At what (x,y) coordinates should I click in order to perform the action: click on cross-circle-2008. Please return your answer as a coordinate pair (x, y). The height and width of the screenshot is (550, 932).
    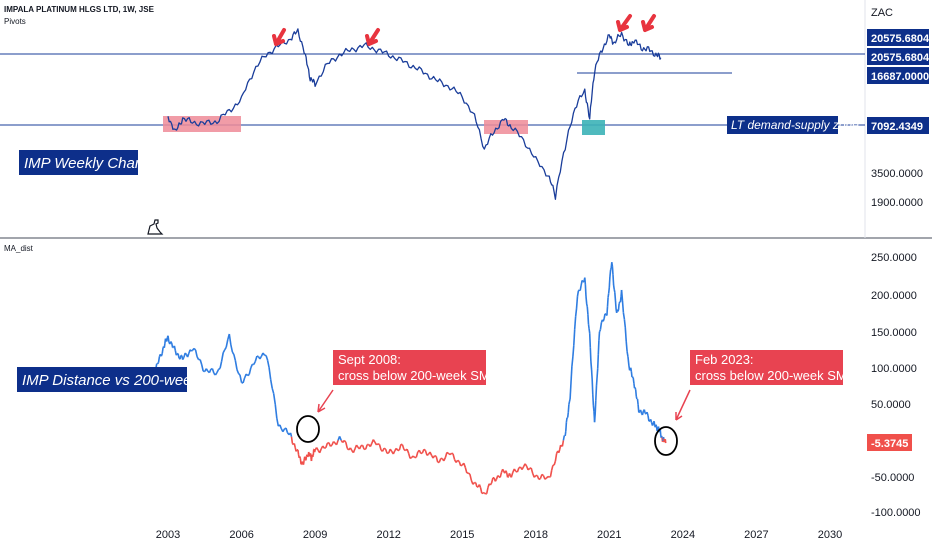
    Looking at the image, I should click on (308, 429).